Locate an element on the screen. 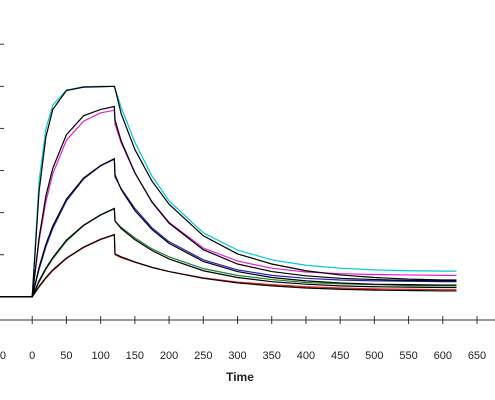 This screenshot has height=400, width=495. x-tick-label: 600 is located at coordinates (443, 356).